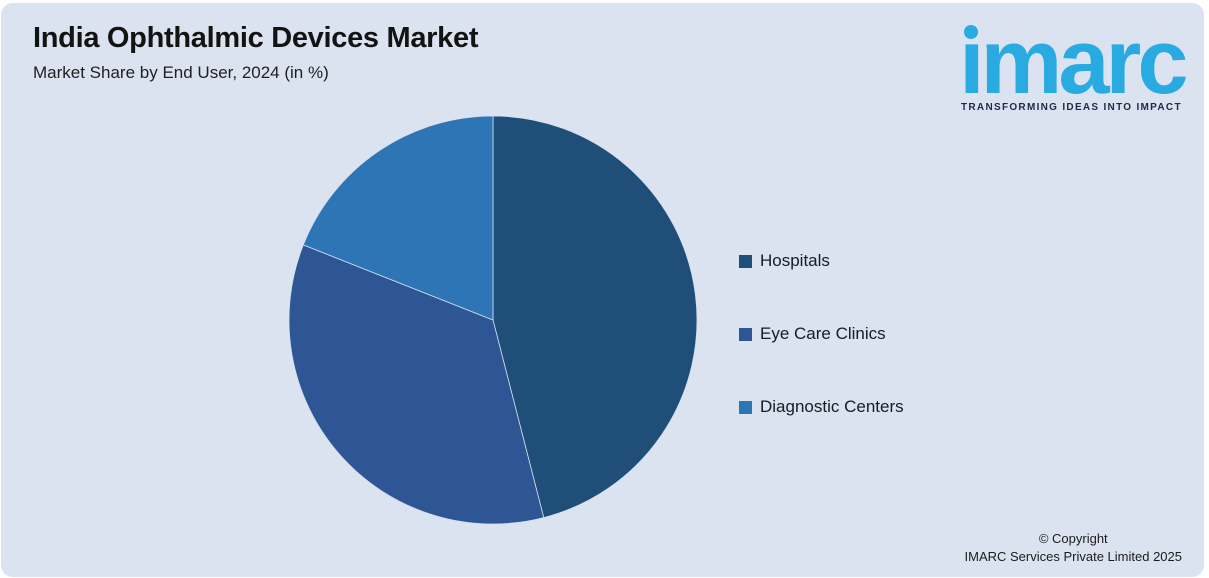 This screenshot has width=1209, height=578. What do you see at coordinates (795, 260) in the screenshot?
I see `legend-label-hospitals: Hospitals` at bounding box center [795, 260].